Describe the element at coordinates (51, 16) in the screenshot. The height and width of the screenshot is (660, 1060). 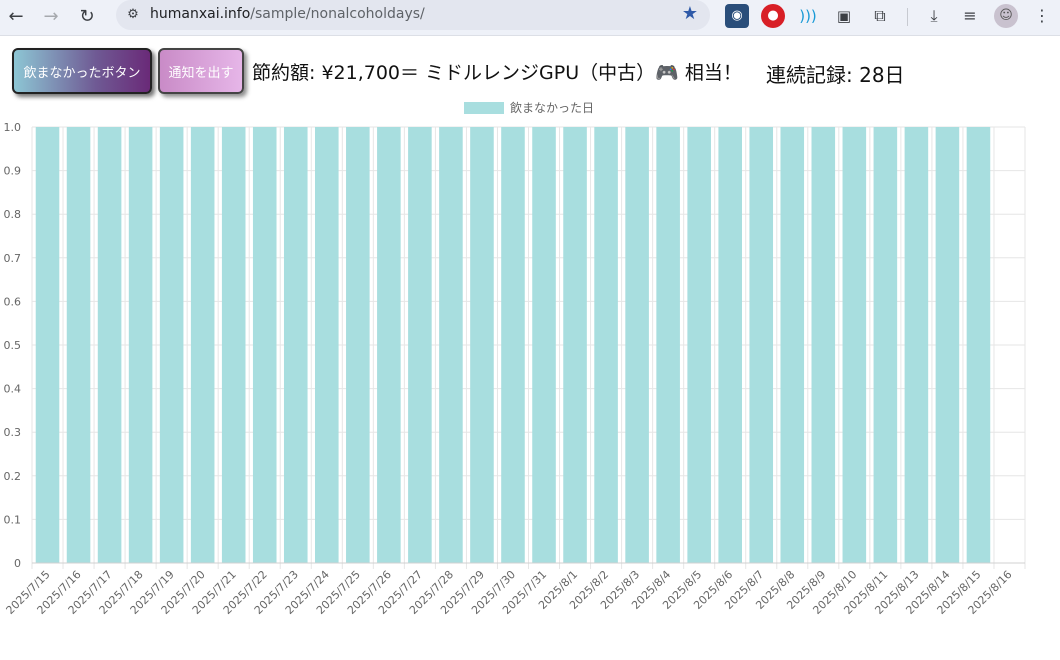
I see `forward-icon: →` at that location.